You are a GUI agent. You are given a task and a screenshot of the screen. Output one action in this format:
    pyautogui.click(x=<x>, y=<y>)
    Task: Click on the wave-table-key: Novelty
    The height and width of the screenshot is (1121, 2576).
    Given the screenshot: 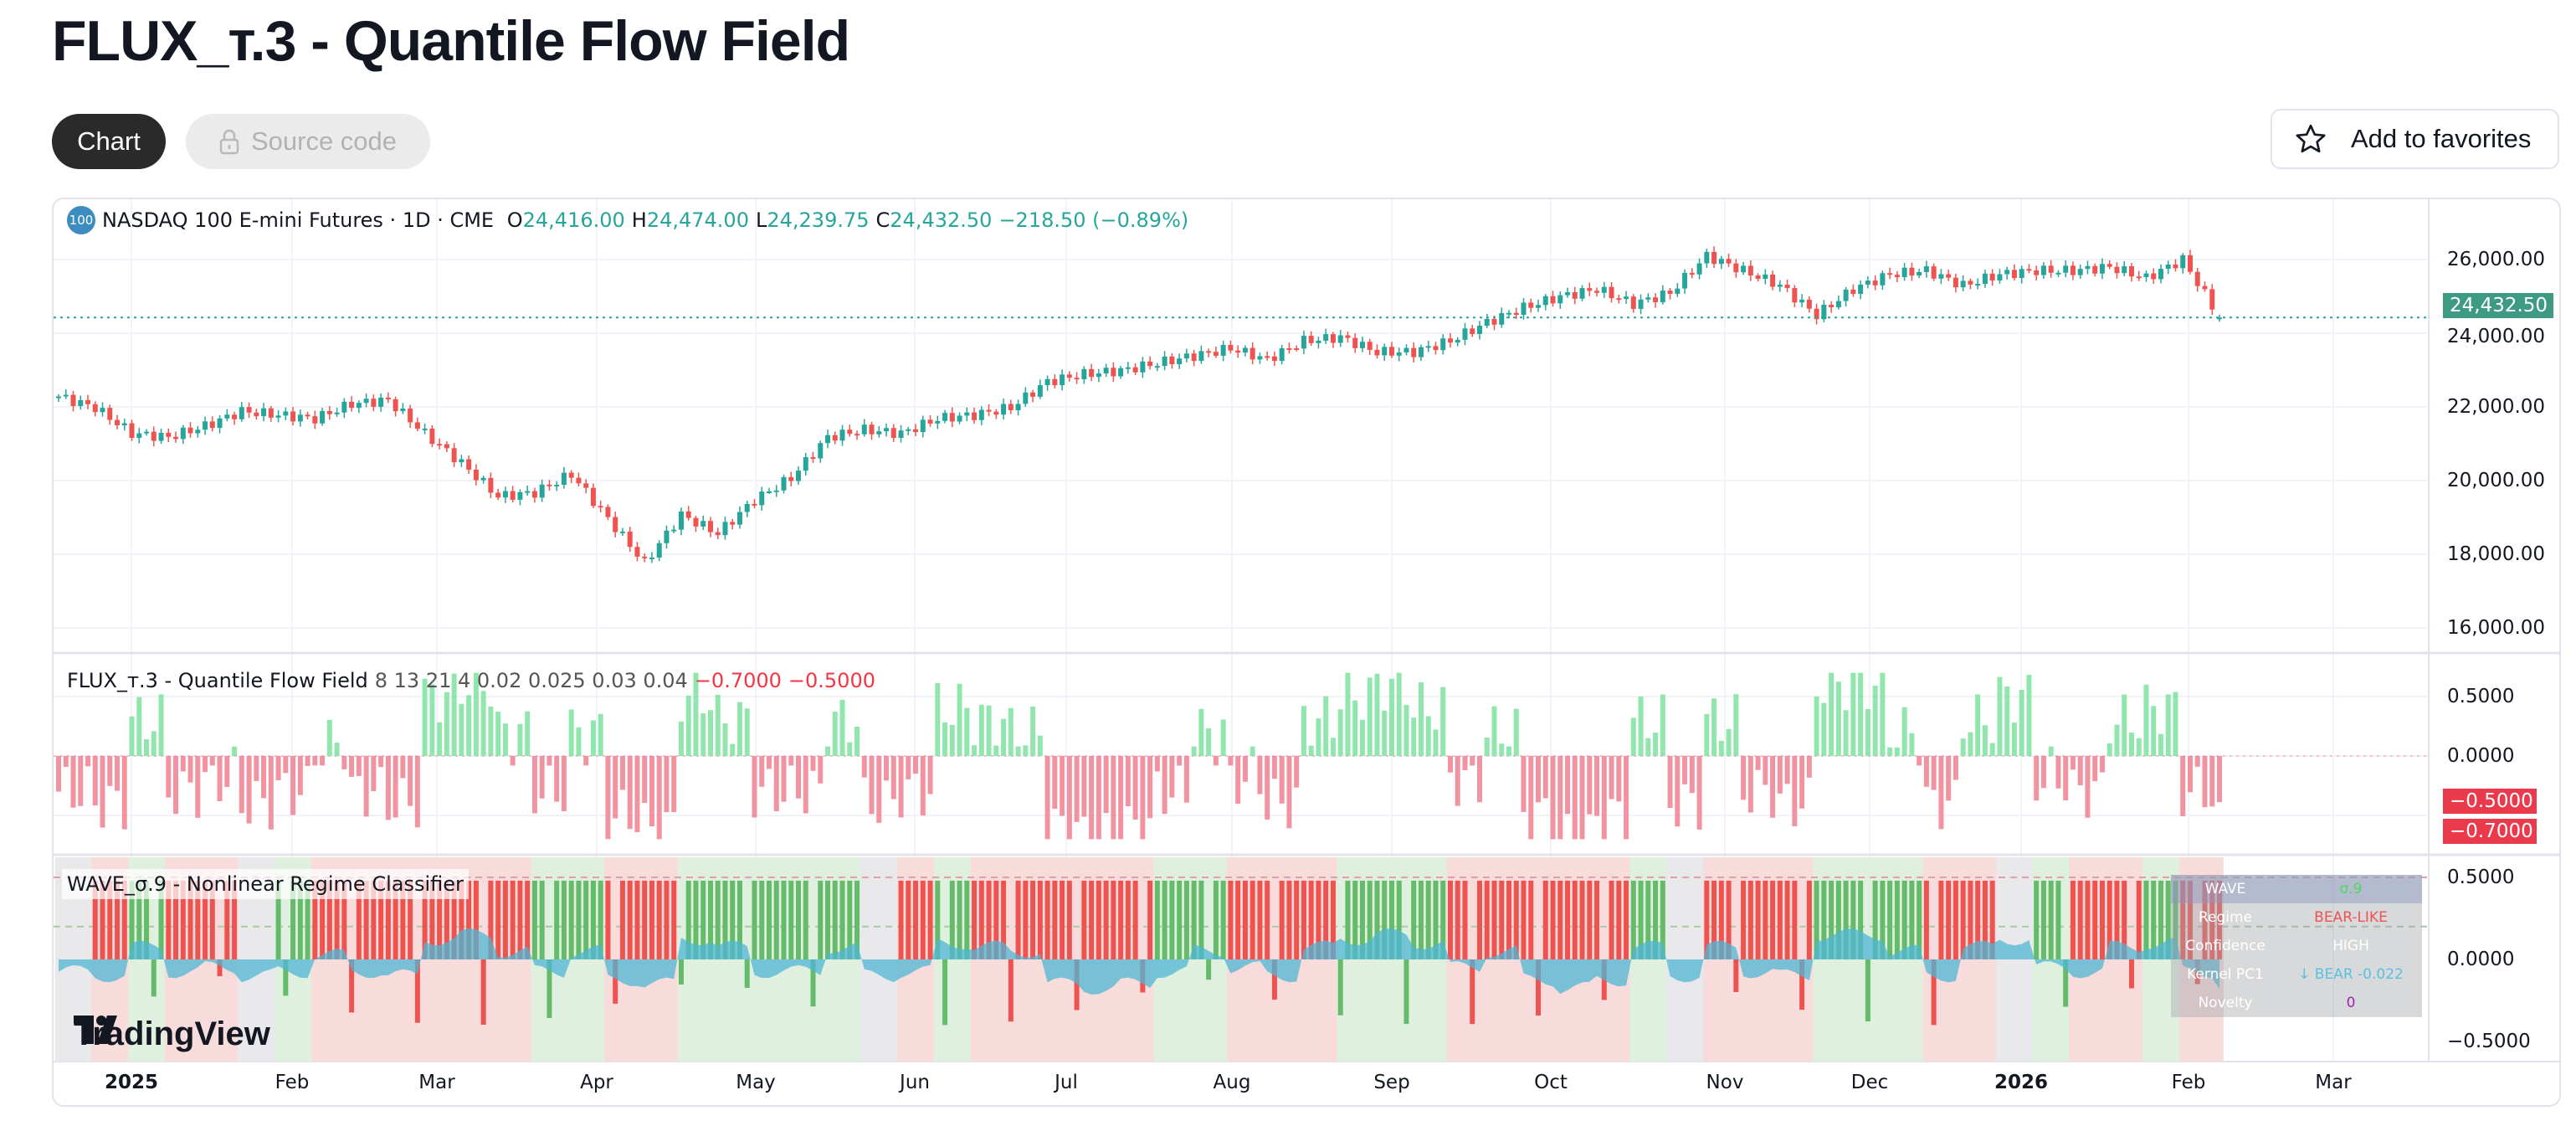 What is the action you would take?
    pyautogui.click(x=2225, y=1003)
    